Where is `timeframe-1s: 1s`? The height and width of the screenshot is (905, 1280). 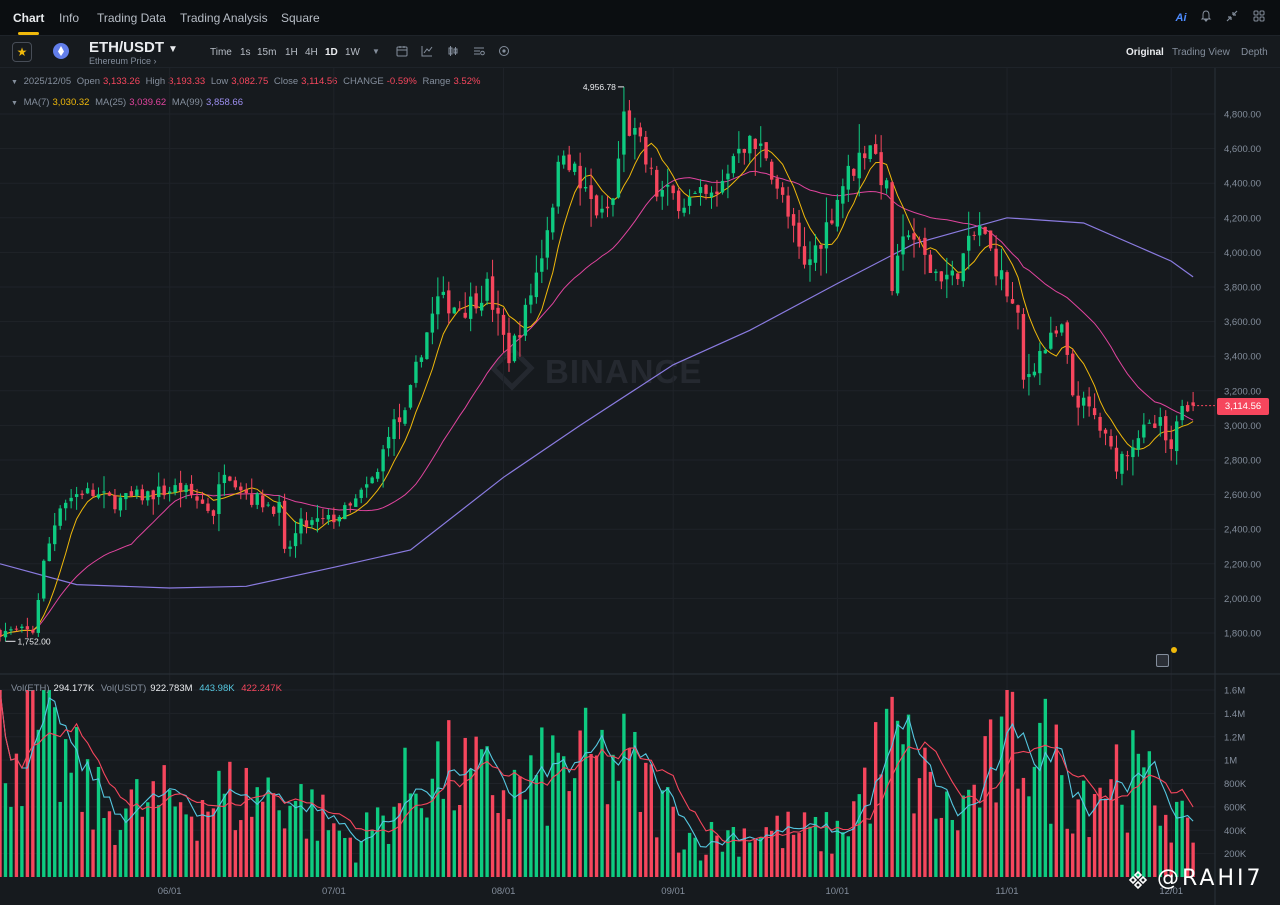 timeframe-1s: 1s is located at coordinates (245, 52).